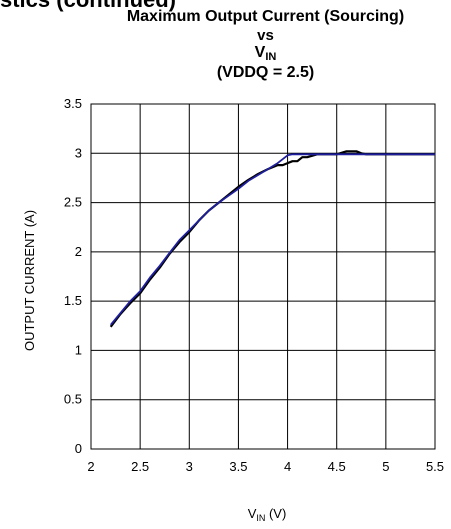  Describe the element at coordinates (73, 399) in the screenshot. I see `y-tick-label: 0.5` at that location.